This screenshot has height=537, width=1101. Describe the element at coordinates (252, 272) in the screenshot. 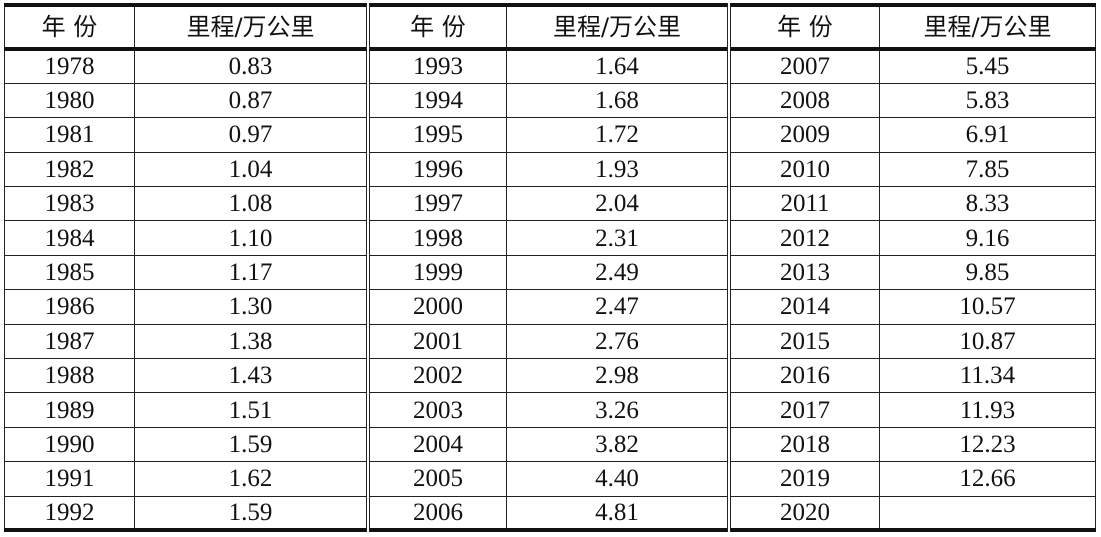

I see `mileage-cell: 1.17` at that location.